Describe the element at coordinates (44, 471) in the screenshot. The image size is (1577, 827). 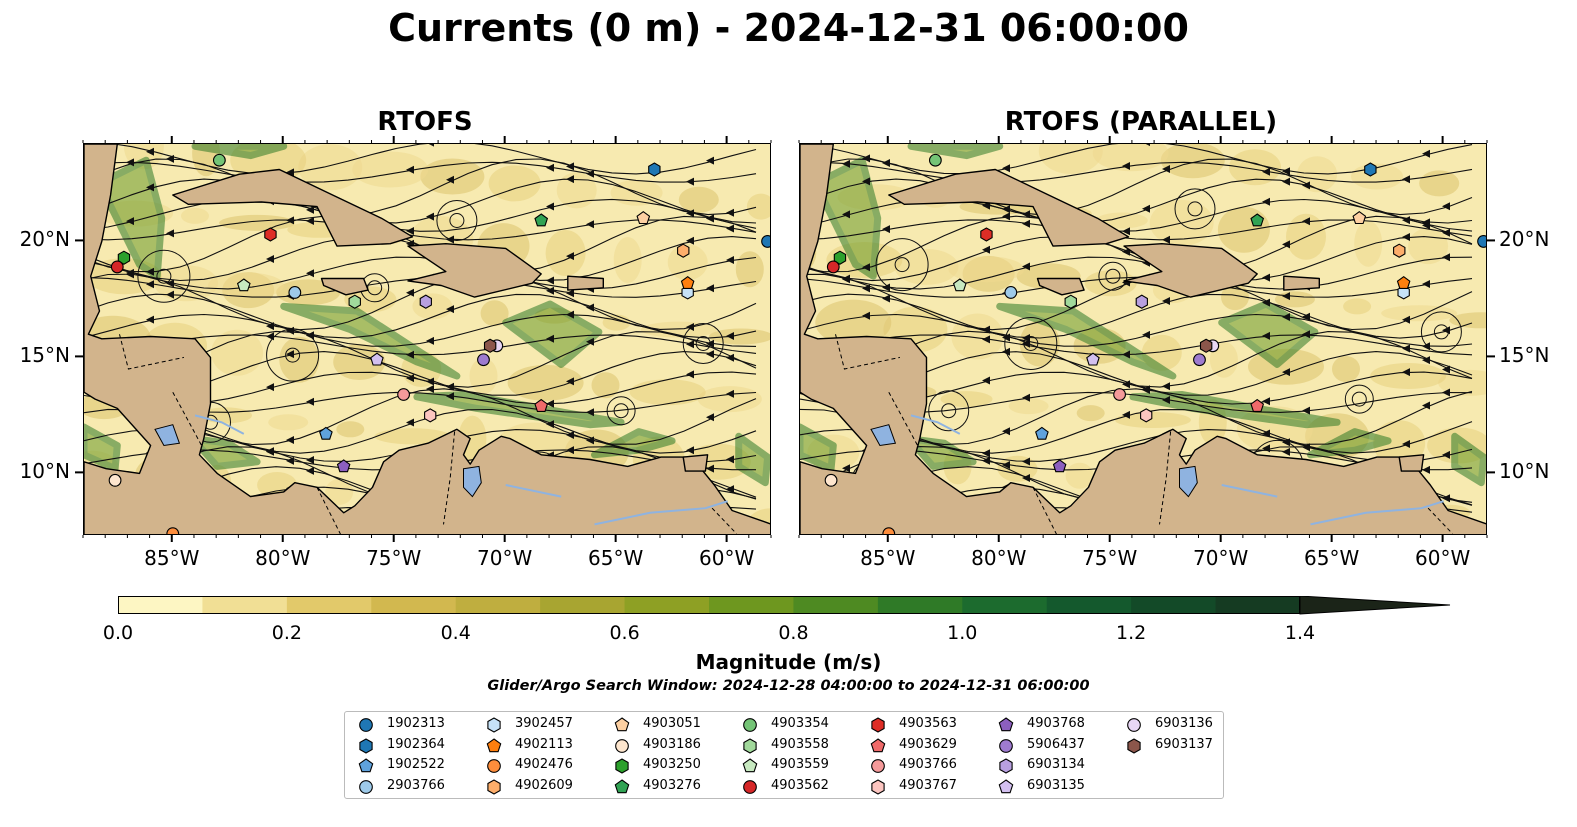
I see `lat-tick-label-left: 10°N` at that location.